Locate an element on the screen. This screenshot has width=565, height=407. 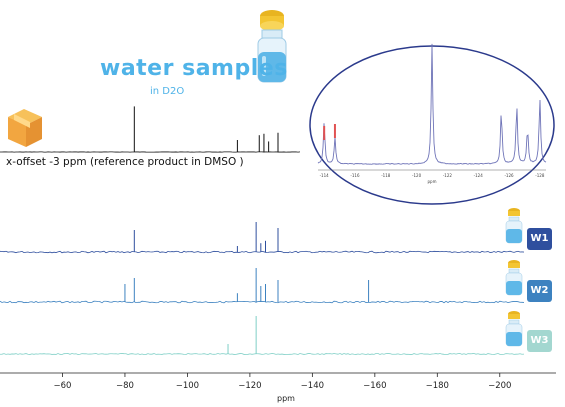
inset-tick-label-118: -118 is located at coordinates (386, 175).